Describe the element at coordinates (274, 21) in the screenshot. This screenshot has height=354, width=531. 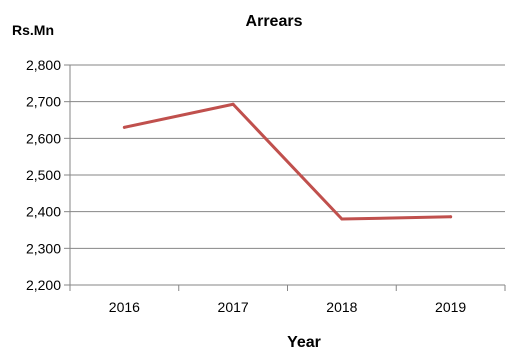
I see `chart-title: Arrears` at that location.